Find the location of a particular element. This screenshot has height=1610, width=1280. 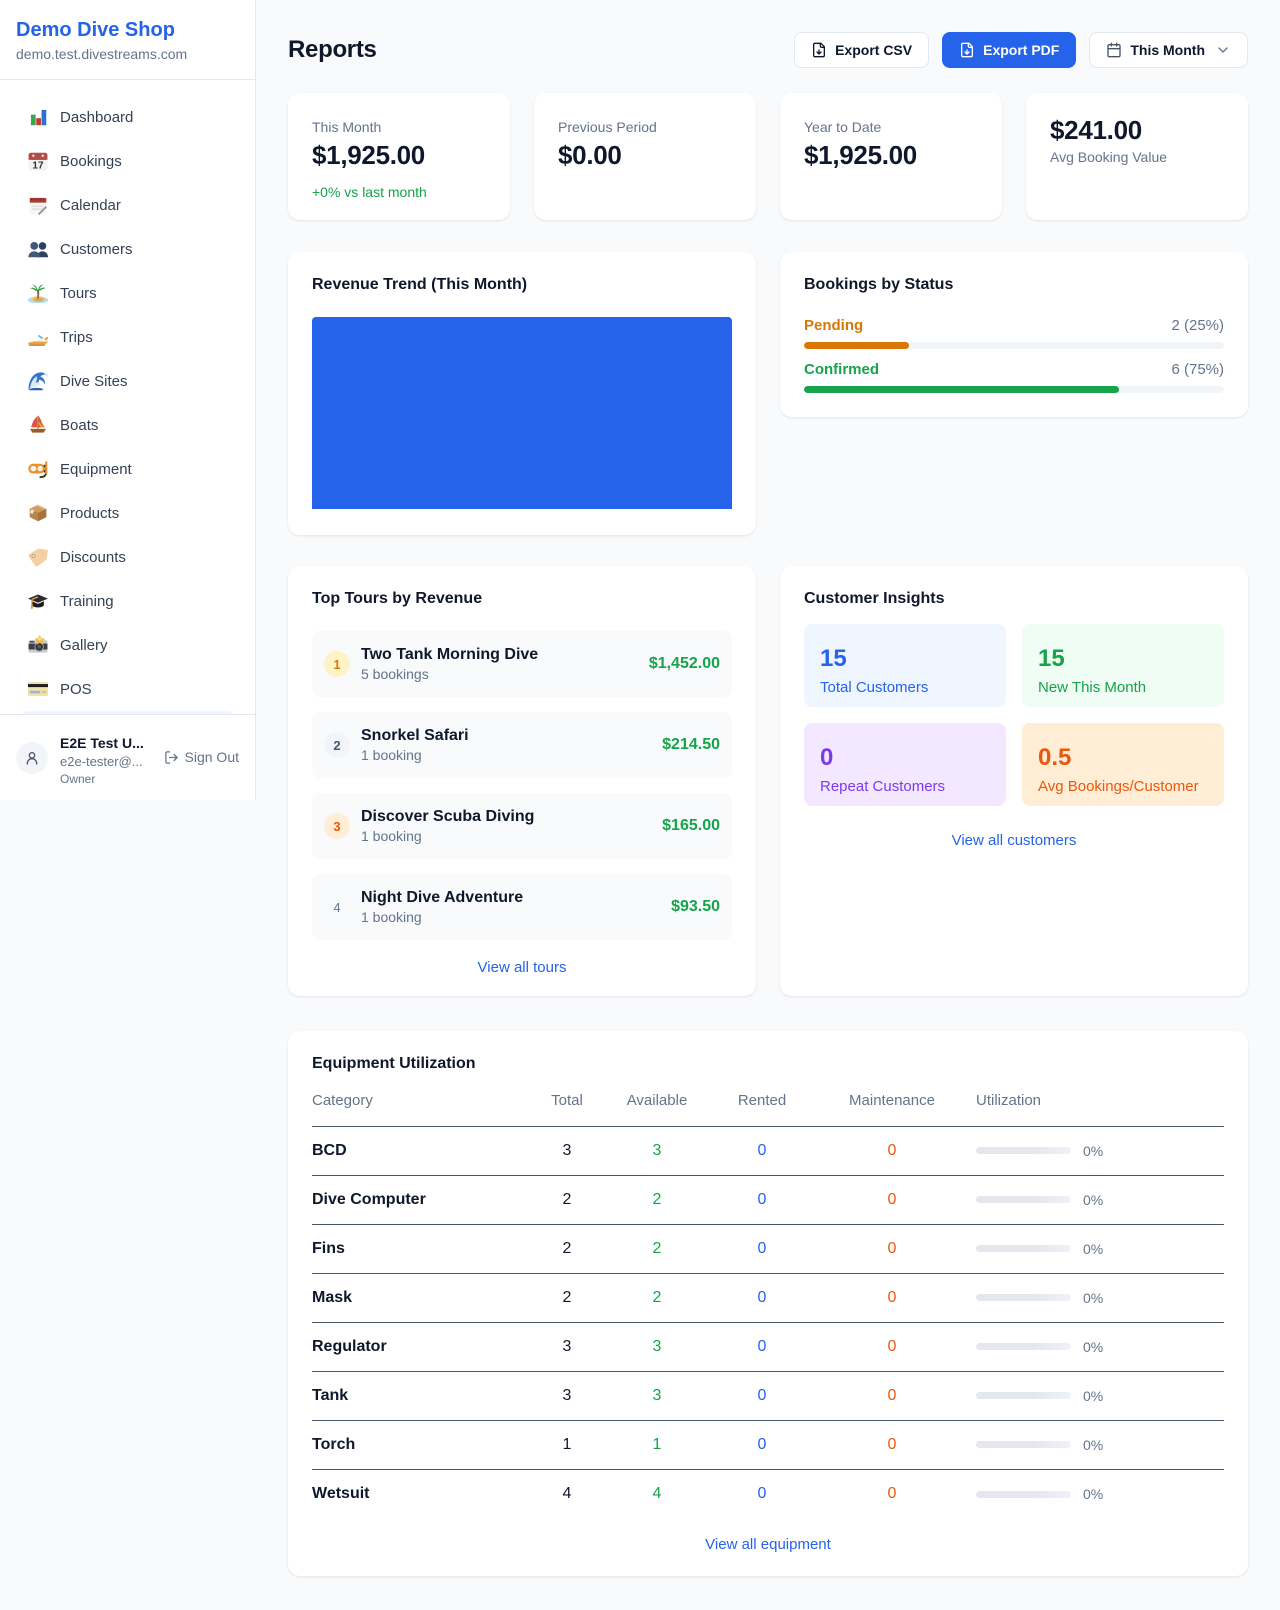

svg-text: 17 is located at coordinates (38, 166).